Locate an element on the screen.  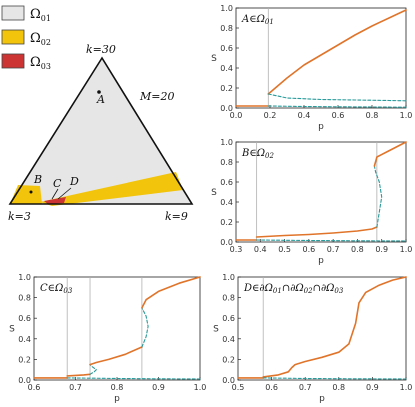
point-c-label: C is located at coordinates (57, 183).